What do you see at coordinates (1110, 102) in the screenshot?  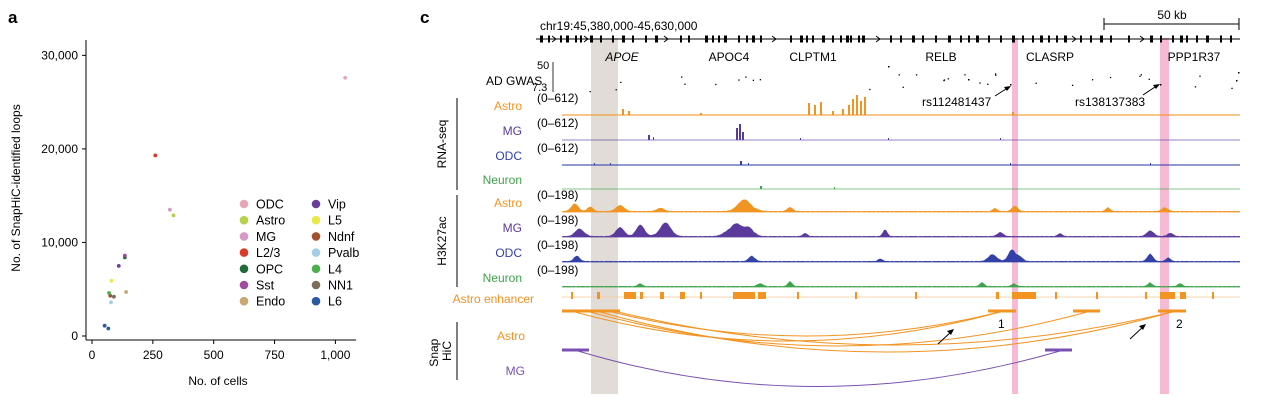 I see `snp-label-2: rs138137383` at bounding box center [1110, 102].